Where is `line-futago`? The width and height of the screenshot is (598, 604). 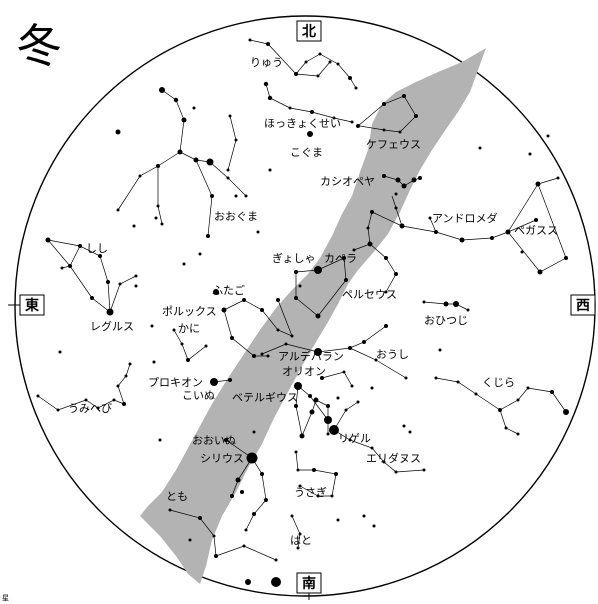
line-futago is located at coordinates (258, 318).